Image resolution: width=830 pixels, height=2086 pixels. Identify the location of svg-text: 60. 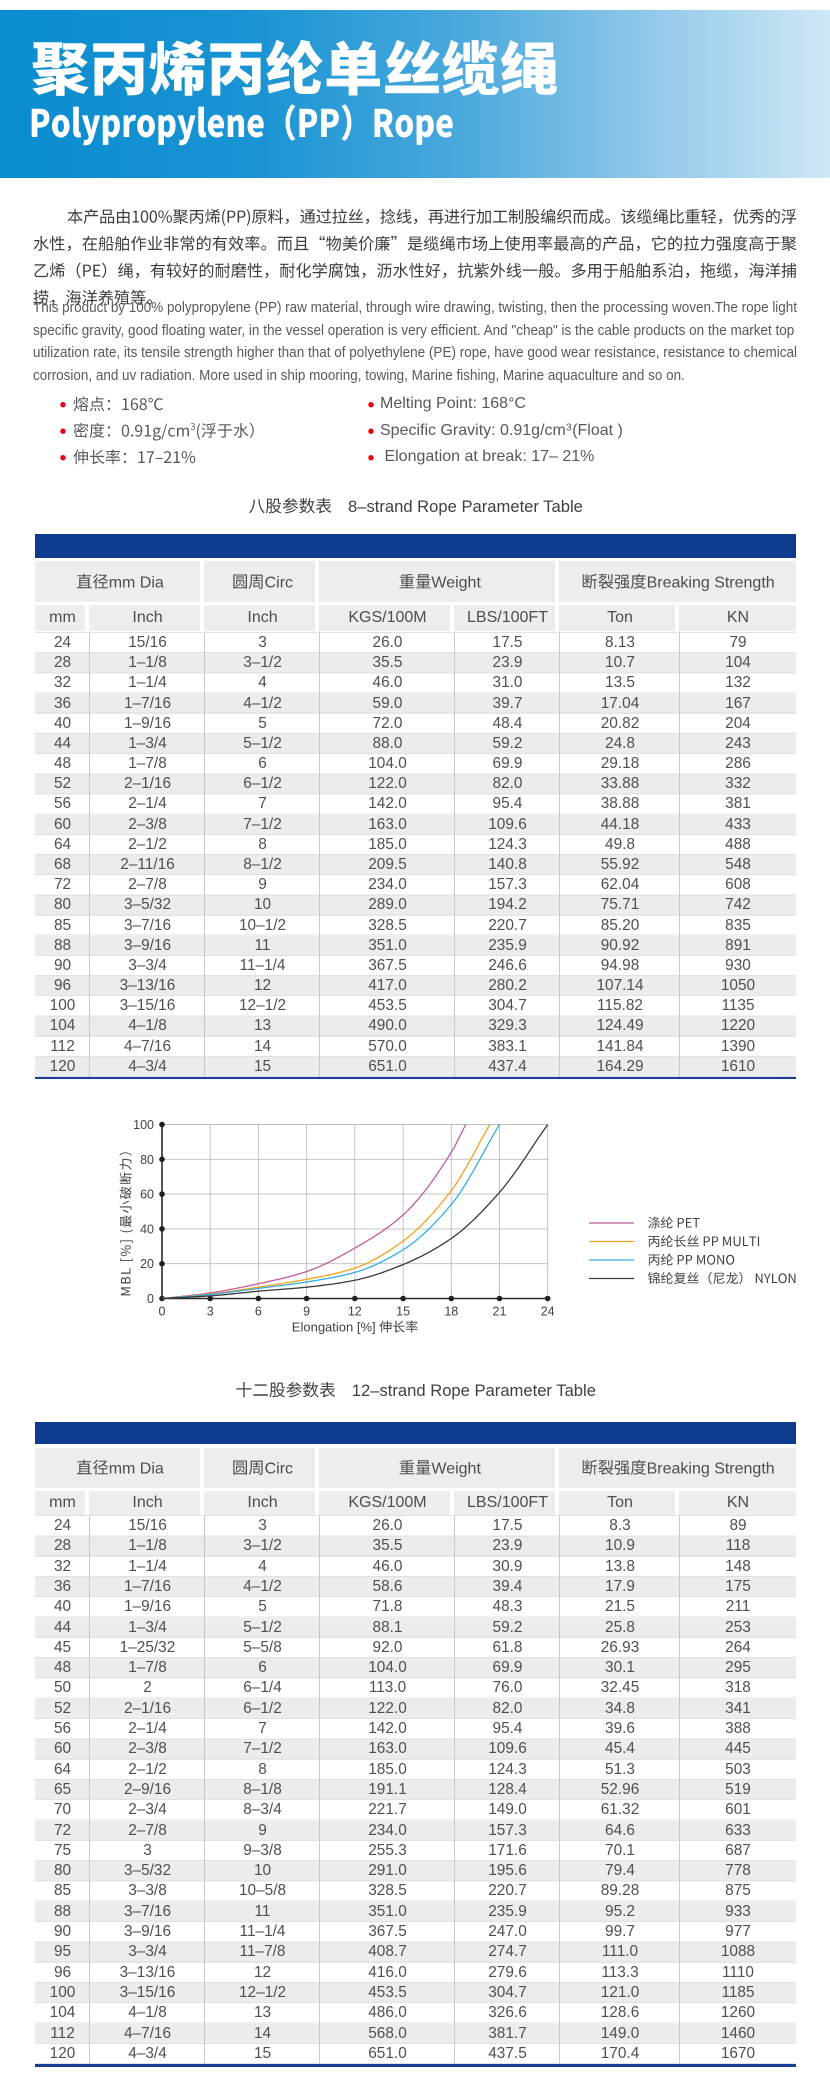
(147, 1195).